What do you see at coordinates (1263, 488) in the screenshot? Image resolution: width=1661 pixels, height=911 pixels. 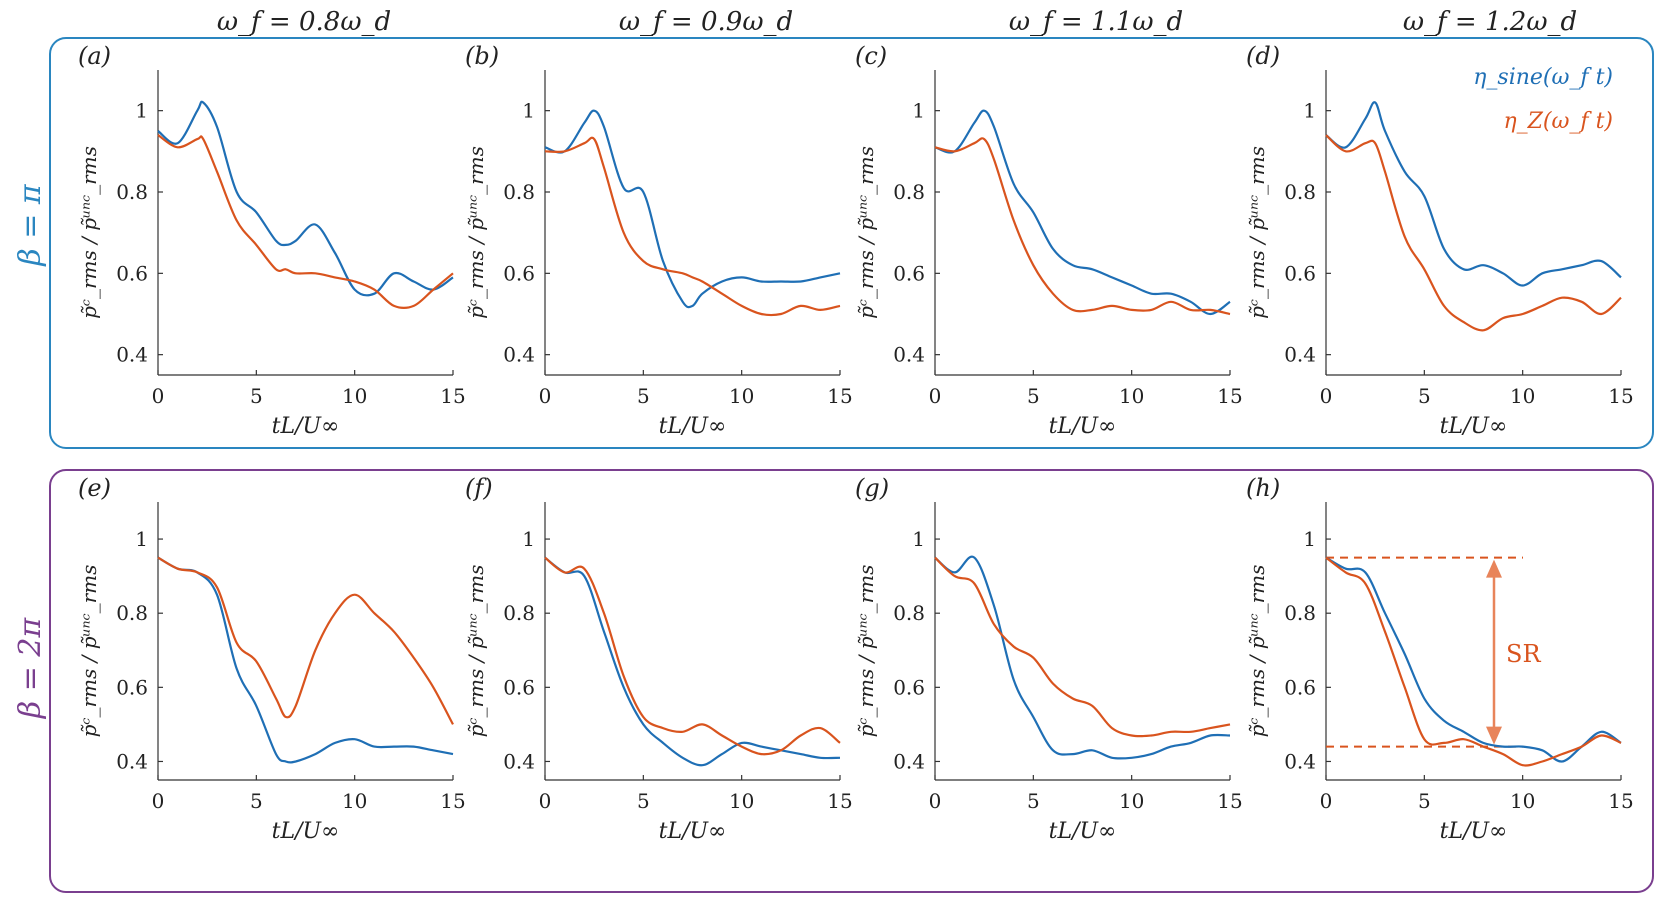 I see `panel-label: (h)` at bounding box center [1263, 488].